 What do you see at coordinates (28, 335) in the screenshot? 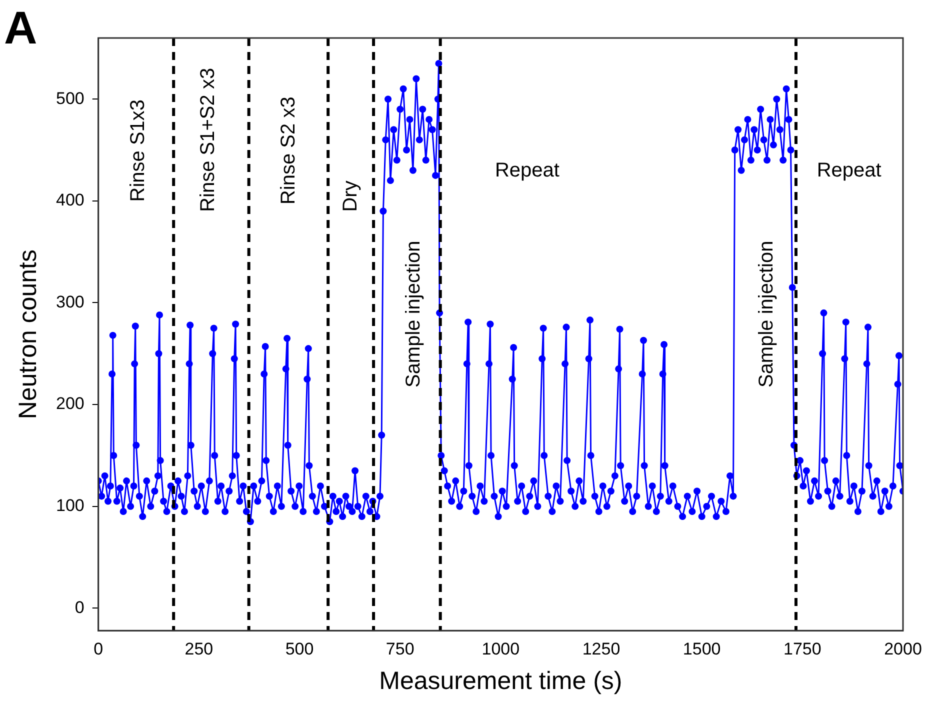
I see `y-axis-title: Neutron counts` at bounding box center [28, 335].